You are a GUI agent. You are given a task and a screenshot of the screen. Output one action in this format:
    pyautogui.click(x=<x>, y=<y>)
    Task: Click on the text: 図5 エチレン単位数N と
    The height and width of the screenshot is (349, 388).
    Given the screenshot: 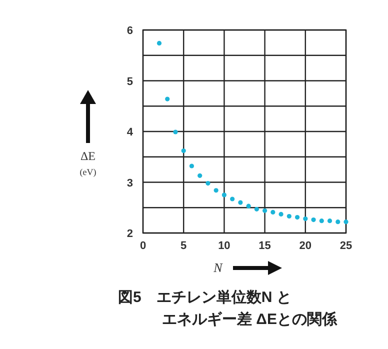 What is the action you would take?
    pyautogui.click(x=205, y=297)
    